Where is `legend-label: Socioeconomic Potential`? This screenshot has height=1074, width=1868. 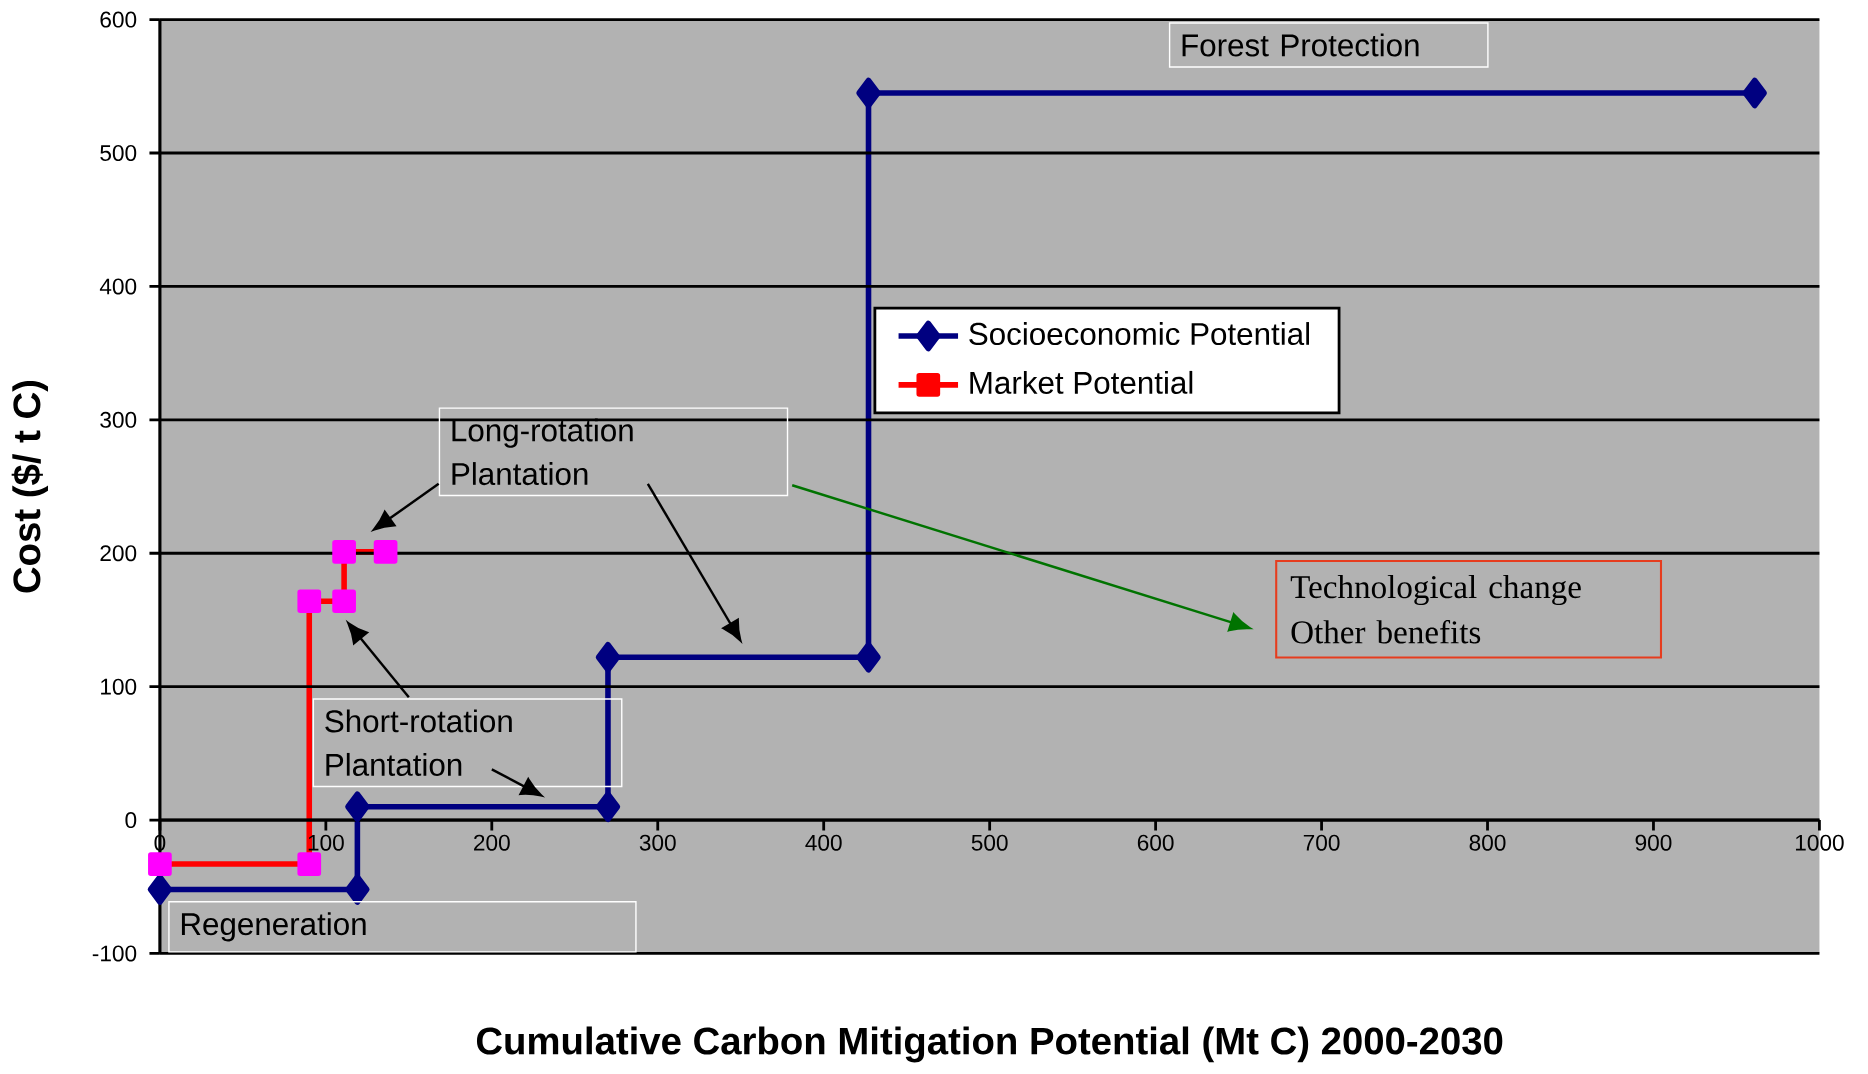
legend-label: Socioeconomic Potential is located at coordinates (1139, 334).